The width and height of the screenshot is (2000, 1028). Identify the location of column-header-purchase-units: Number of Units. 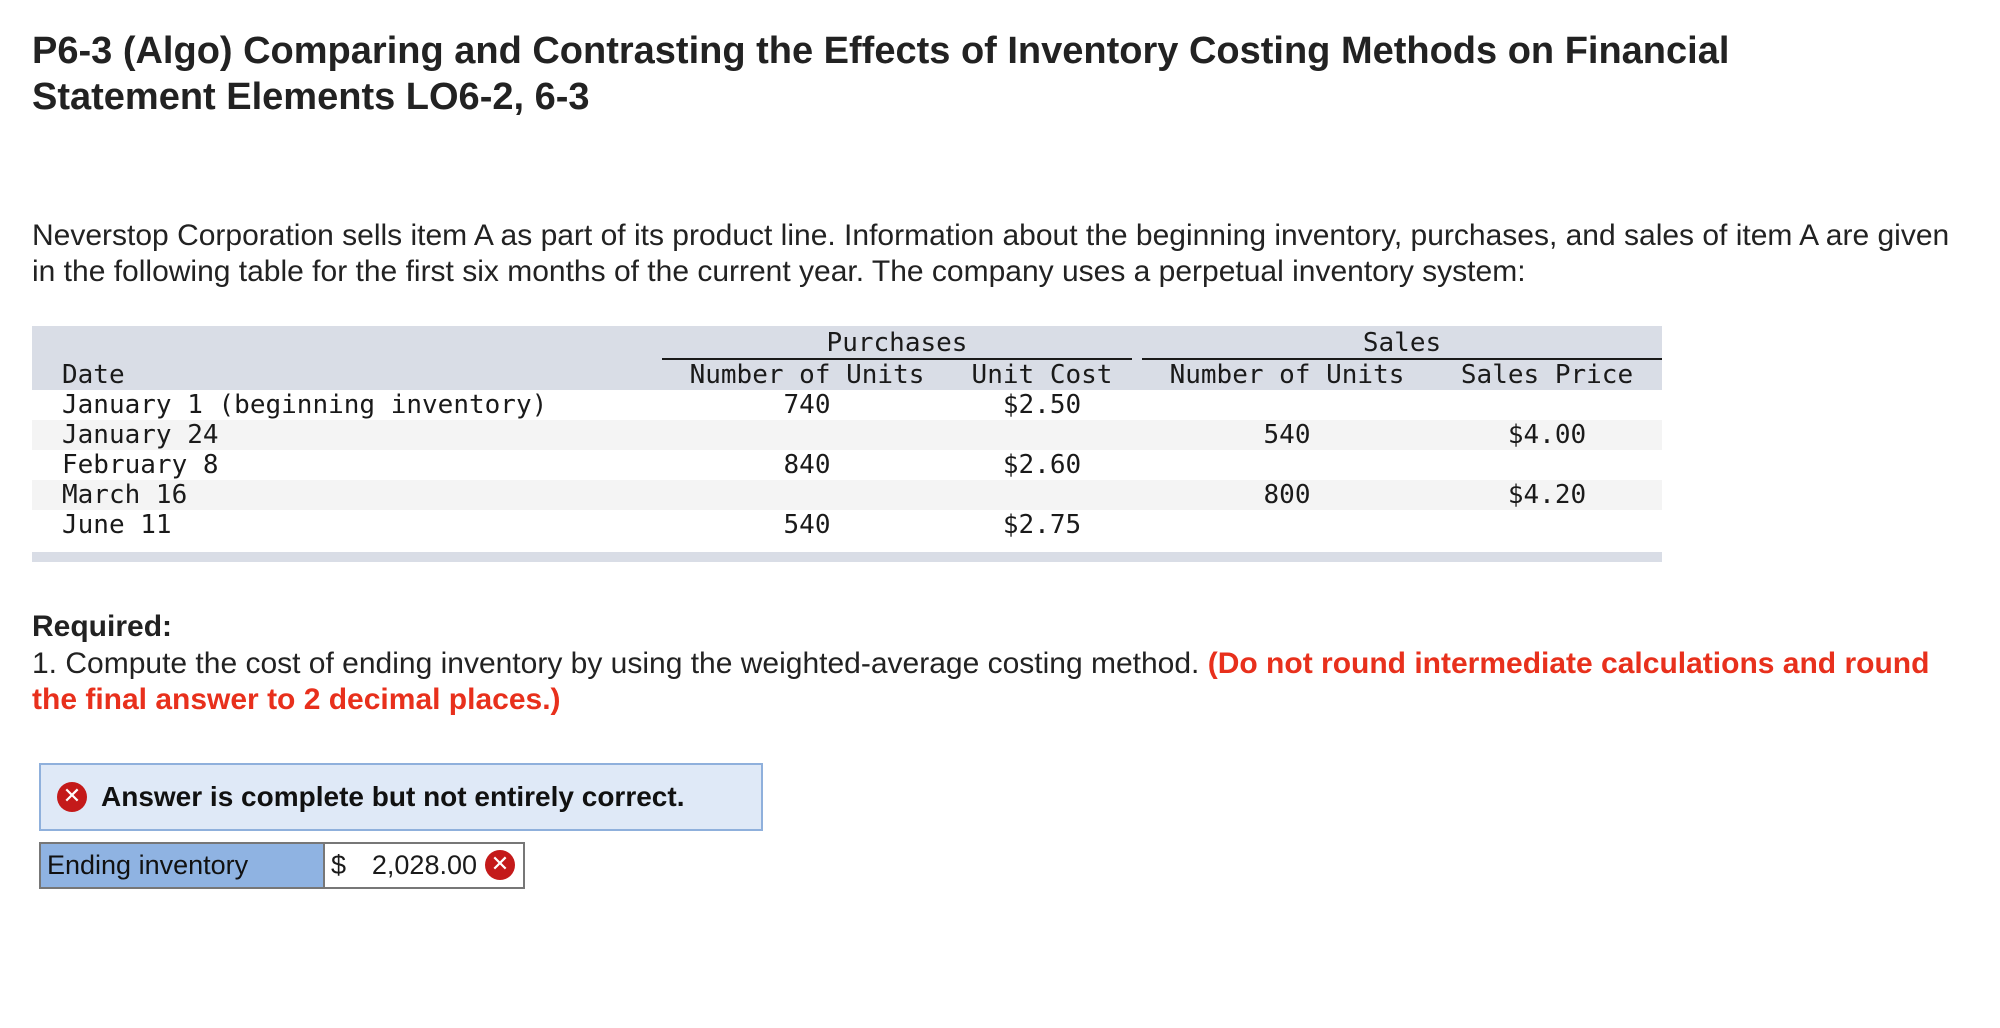
(807, 375).